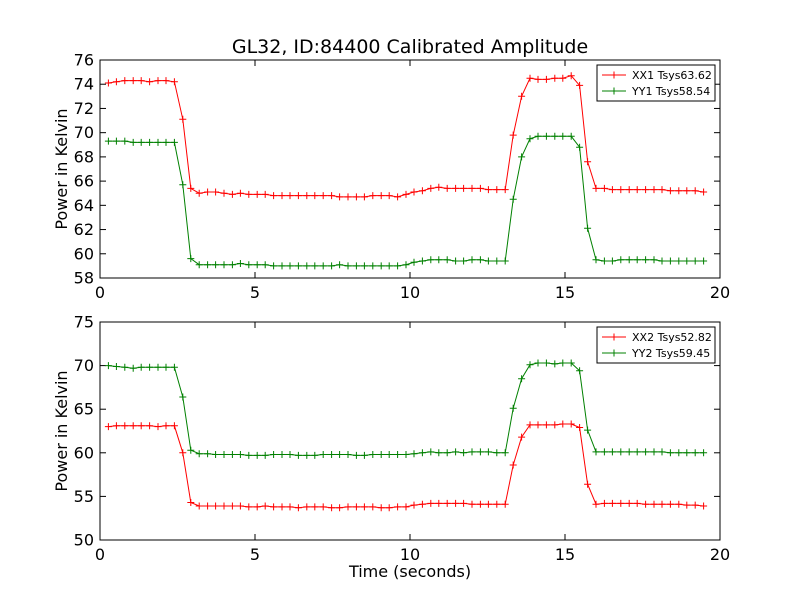 The width and height of the screenshot is (800, 600). Describe the element at coordinates (409, 571) in the screenshot. I see `x-axis-label: Time (seconds)` at that location.